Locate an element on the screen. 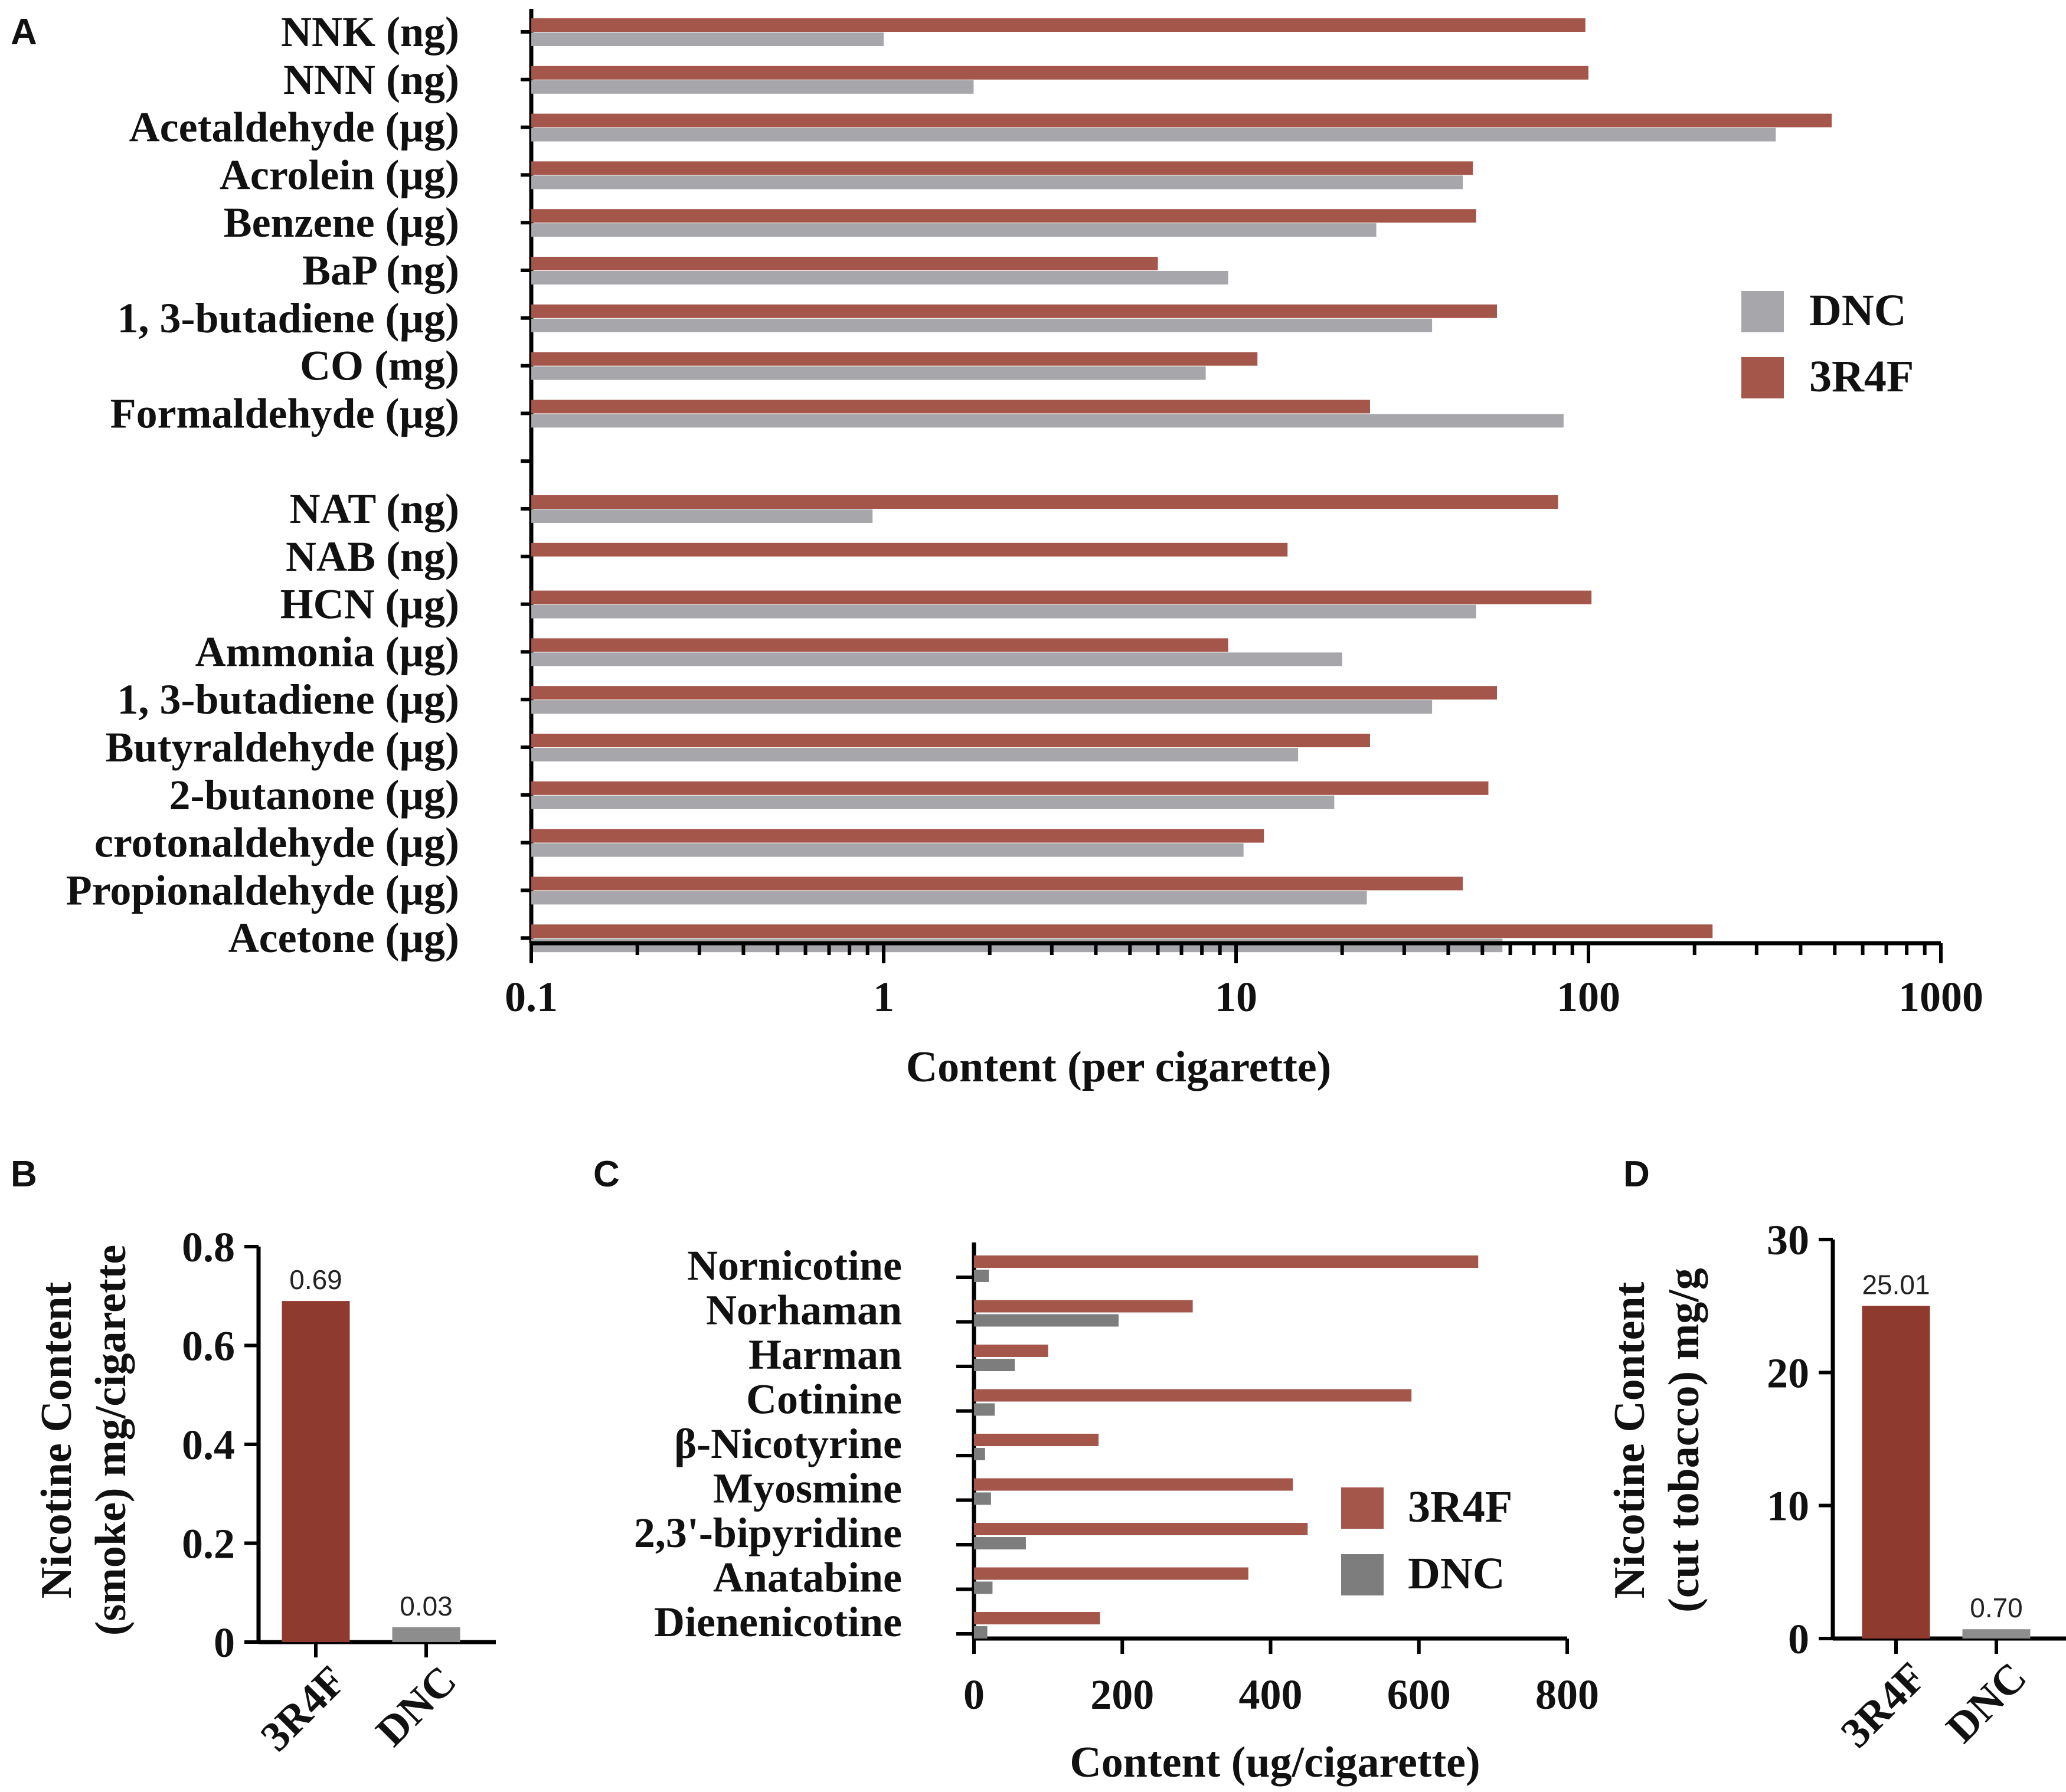 The height and width of the screenshot is (1792, 2066). category-label: Benzene (µg) is located at coordinates (341, 223).